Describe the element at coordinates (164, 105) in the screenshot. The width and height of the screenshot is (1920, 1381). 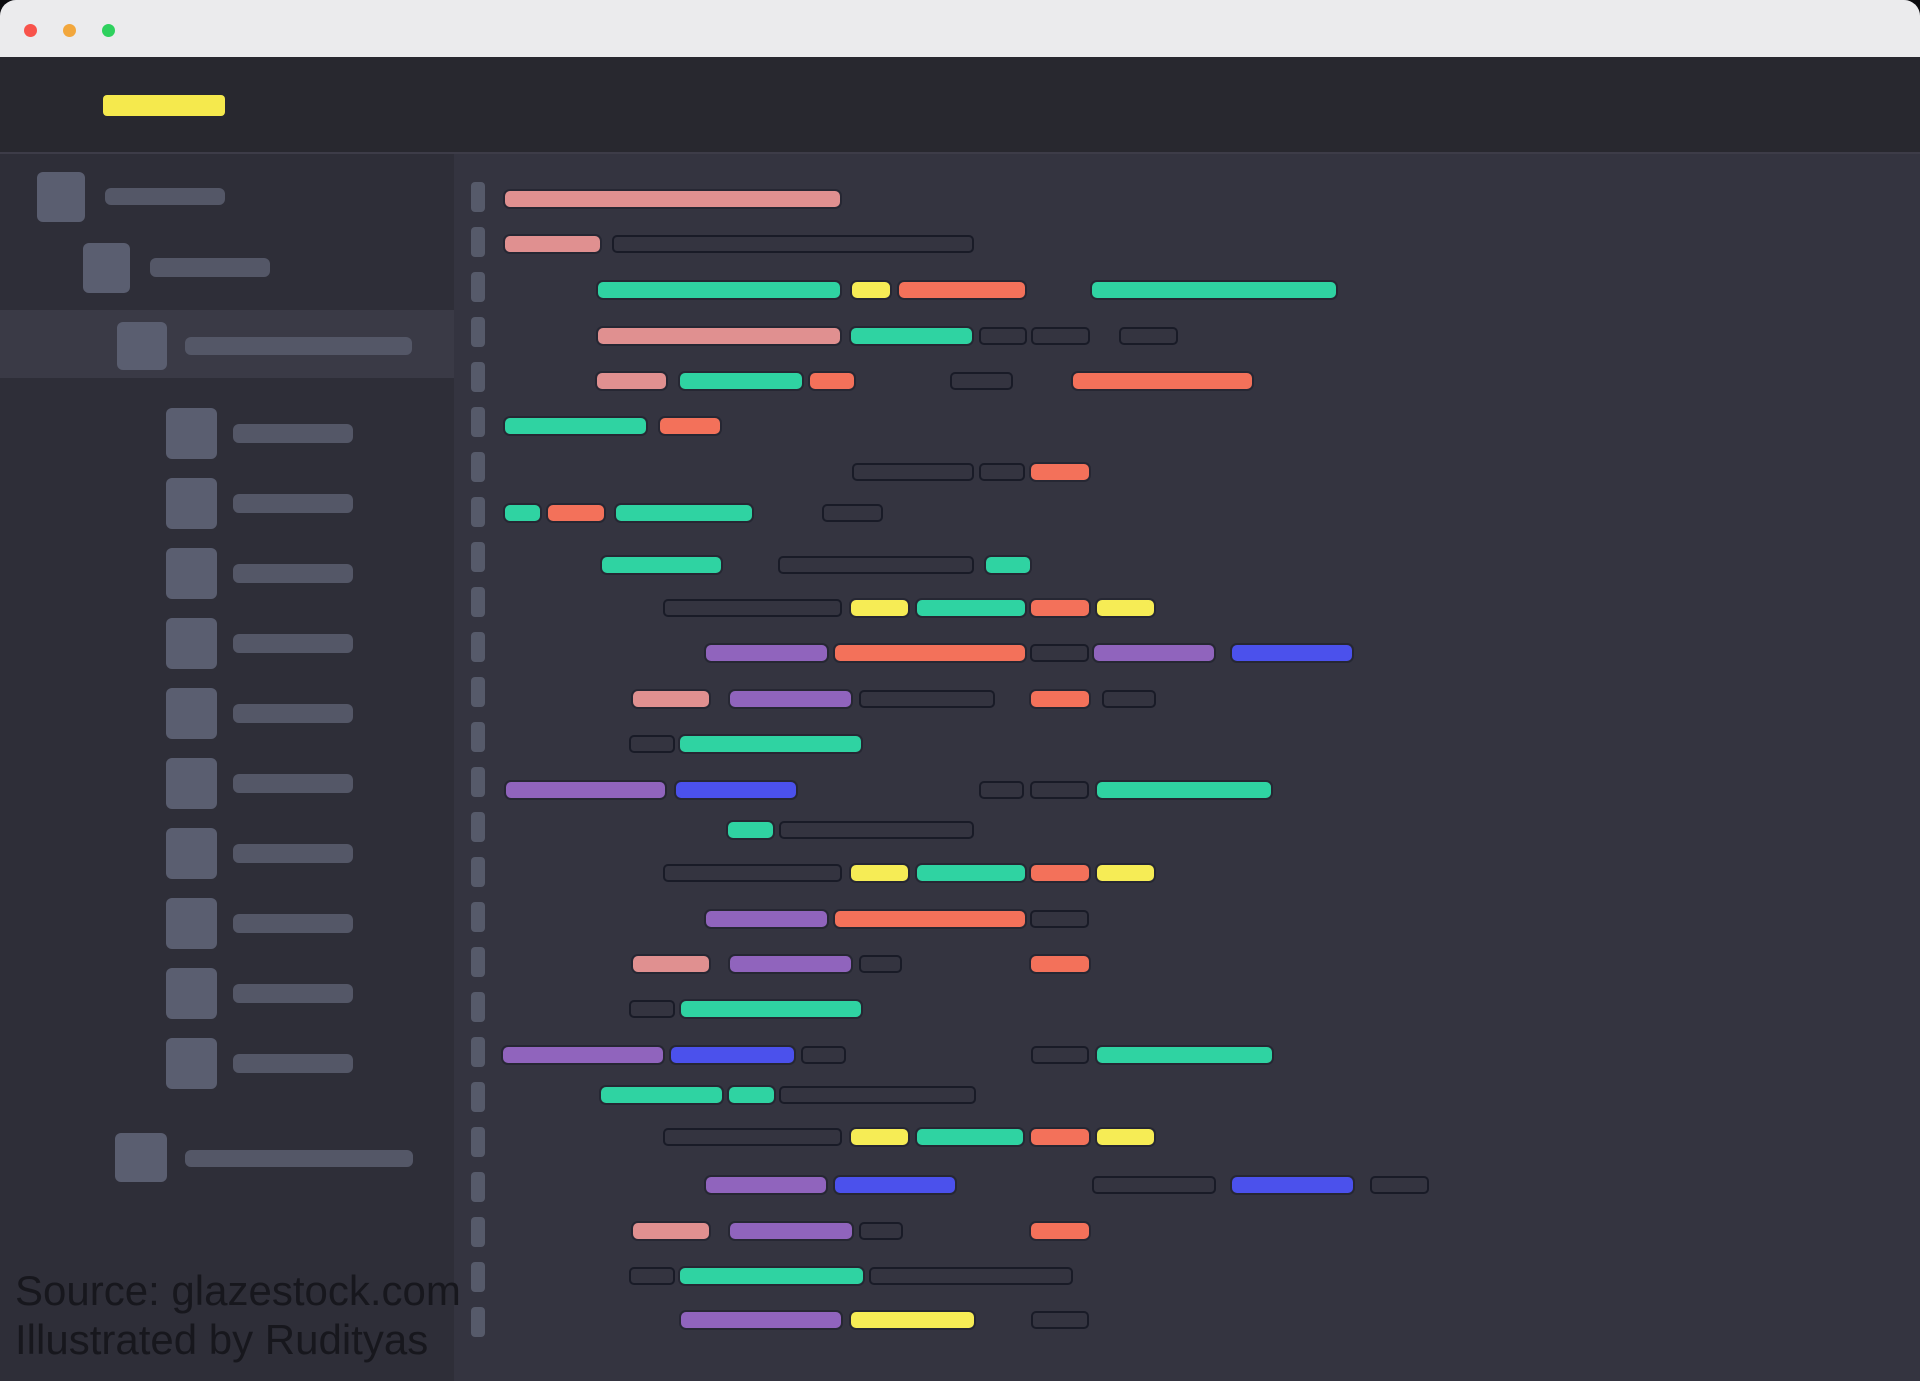
I see `active-tab-indicator` at that location.